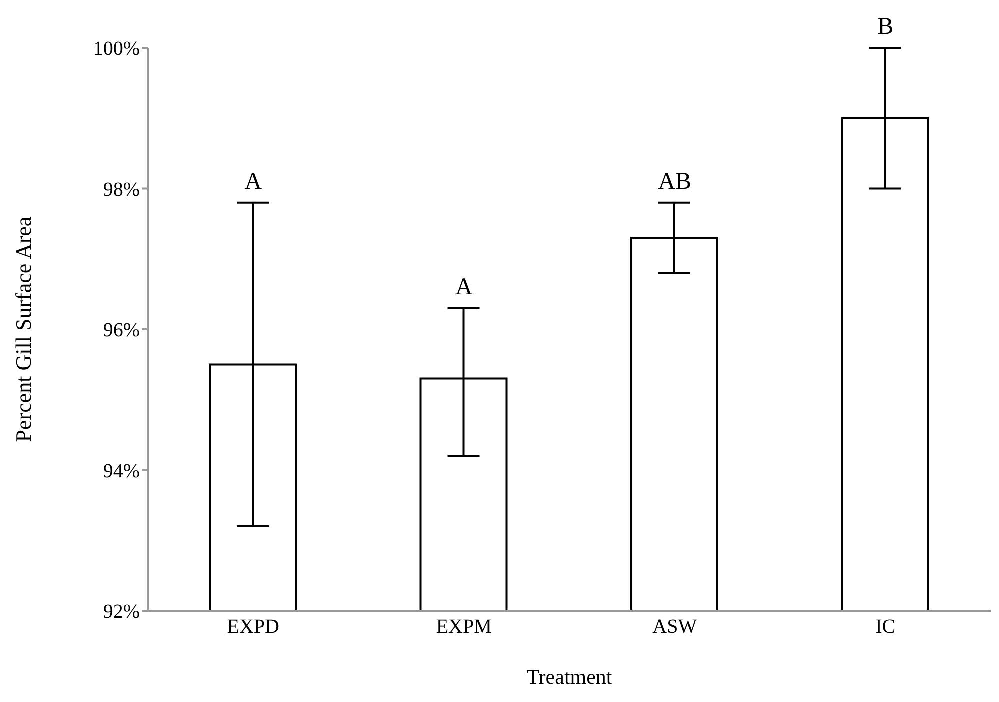 This screenshot has width=999, height=702. Describe the element at coordinates (23, 329) in the screenshot. I see `y-axis-title: Percent Gill Surface Area` at that location.